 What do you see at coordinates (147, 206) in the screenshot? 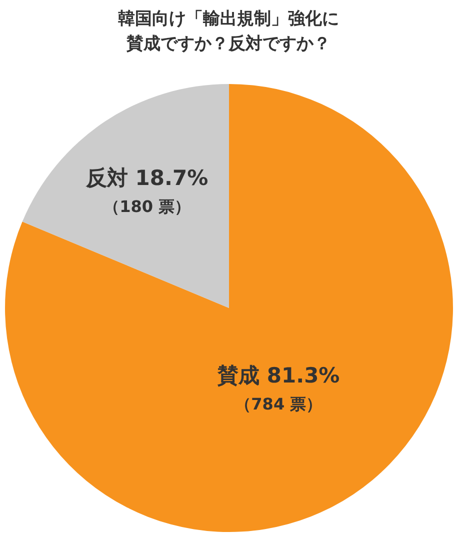
I see `text: （180 票）` at bounding box center [147, 206].